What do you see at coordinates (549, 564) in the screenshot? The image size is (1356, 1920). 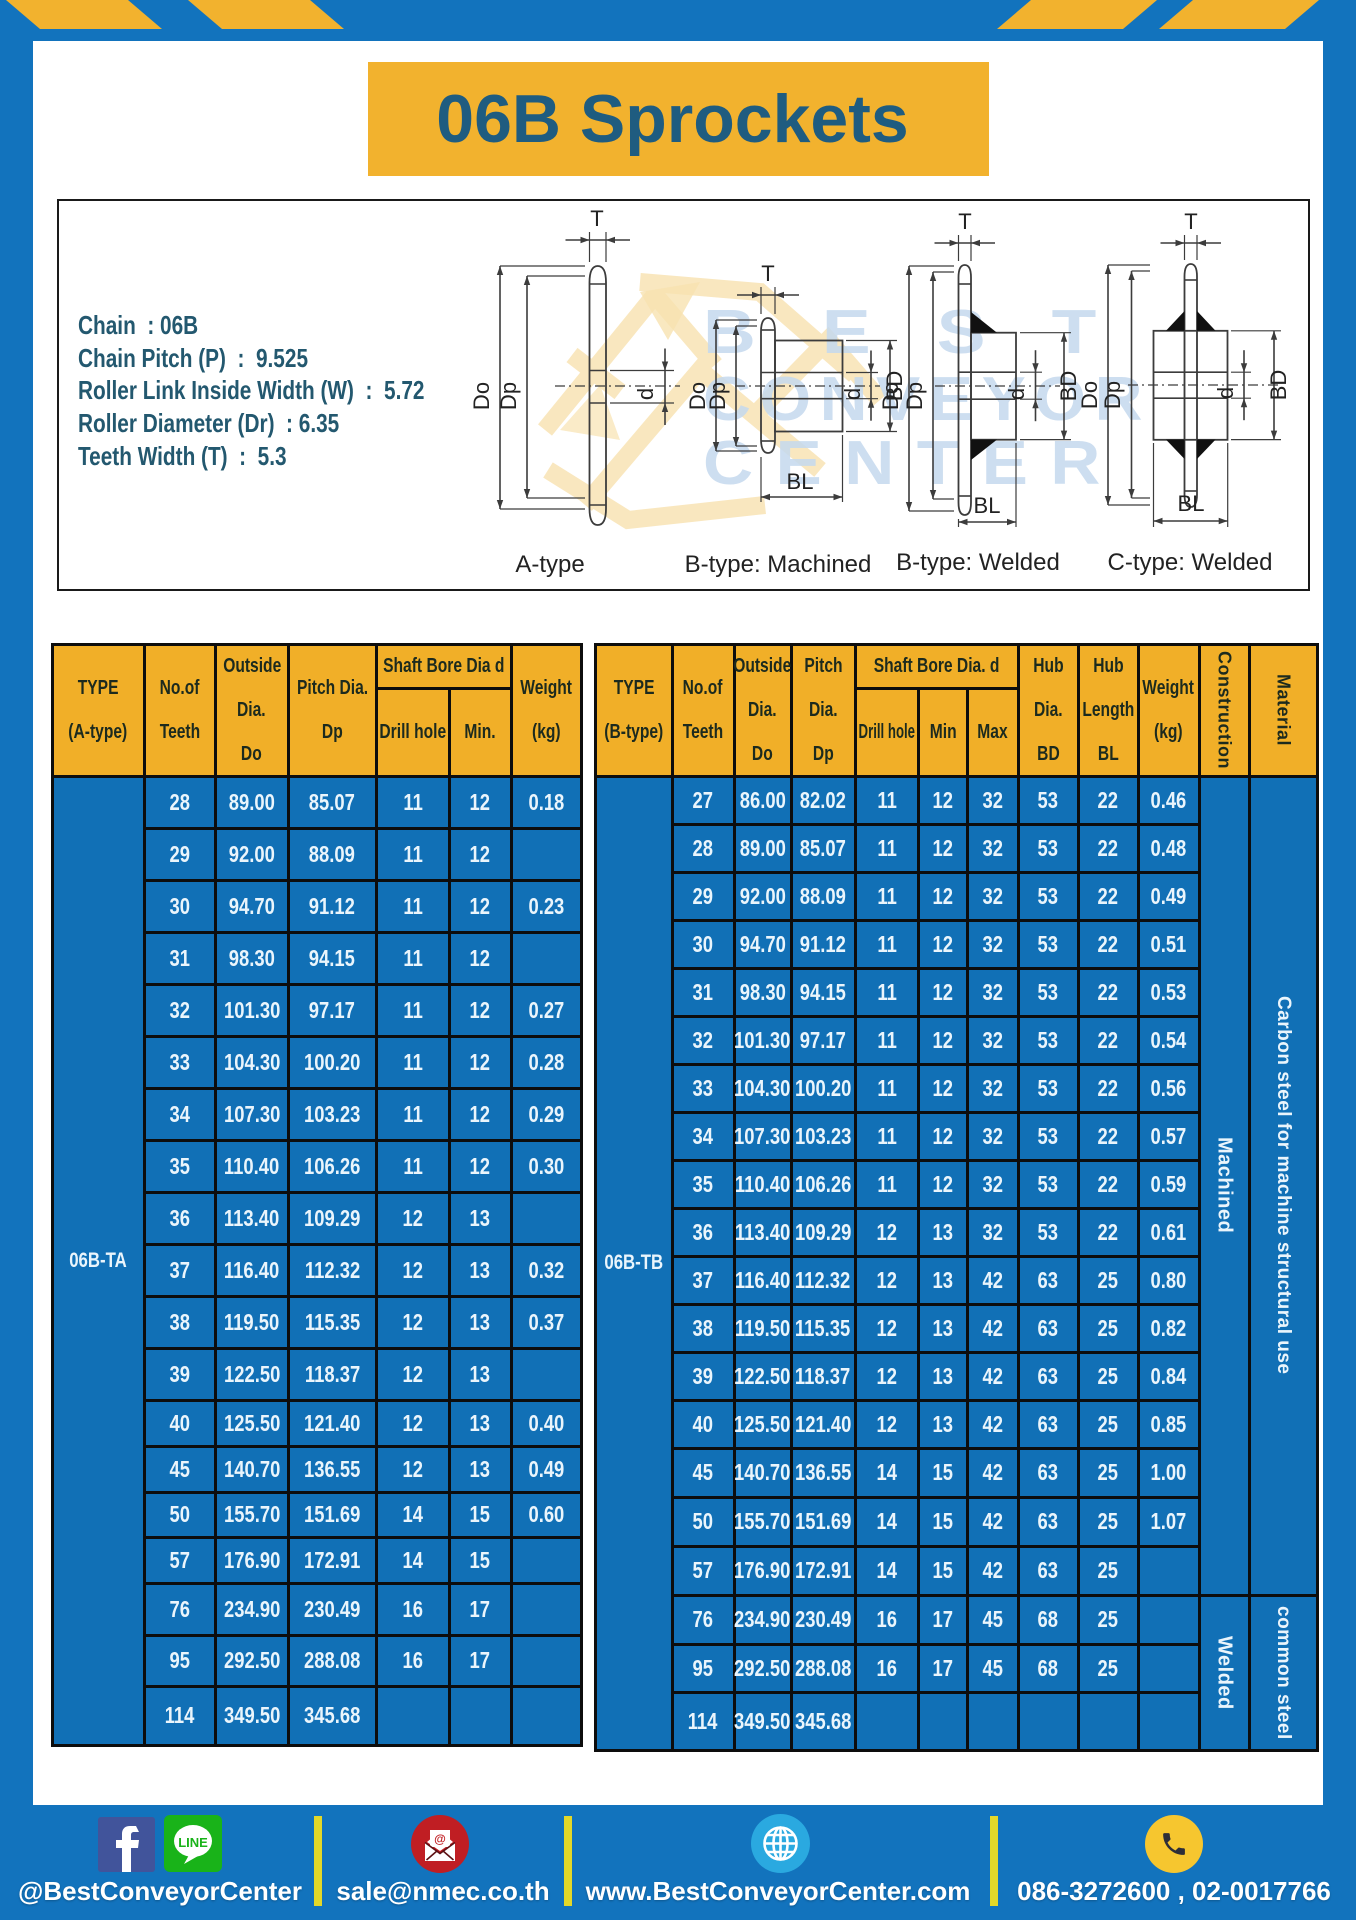 I see `svg-text: A-type` at bounding box center [549, 564].